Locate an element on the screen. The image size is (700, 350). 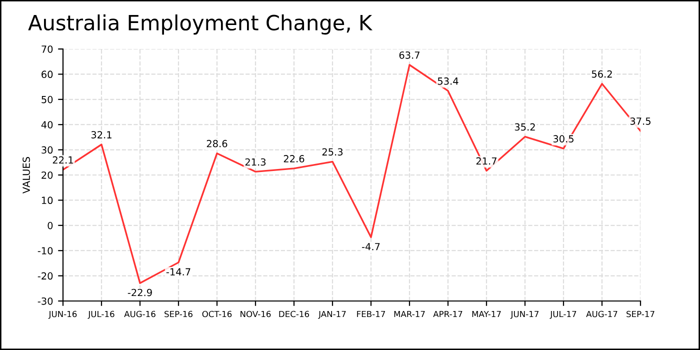
data-label: 37.5 is located at coordinates (640, 121).